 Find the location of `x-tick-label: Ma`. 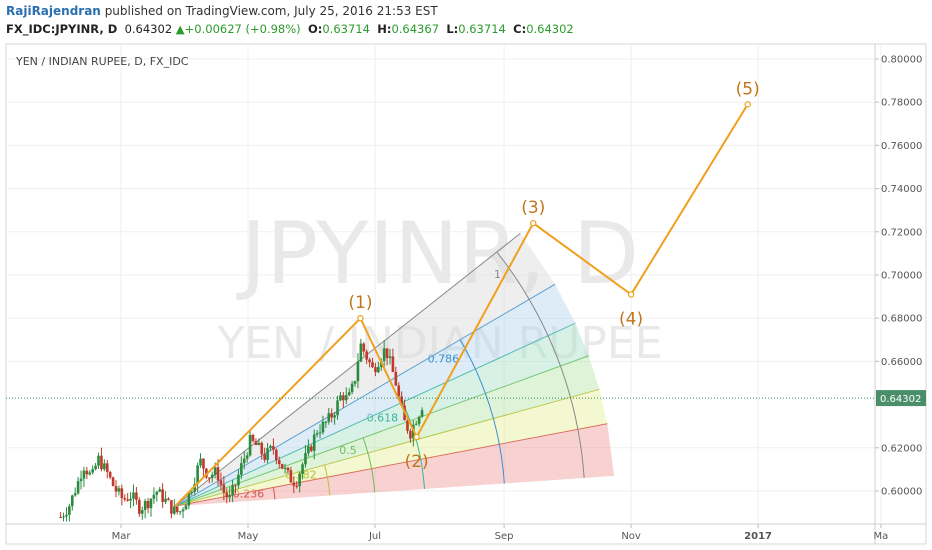

x-tick-label: Ma is located at coordinates (881, 536).